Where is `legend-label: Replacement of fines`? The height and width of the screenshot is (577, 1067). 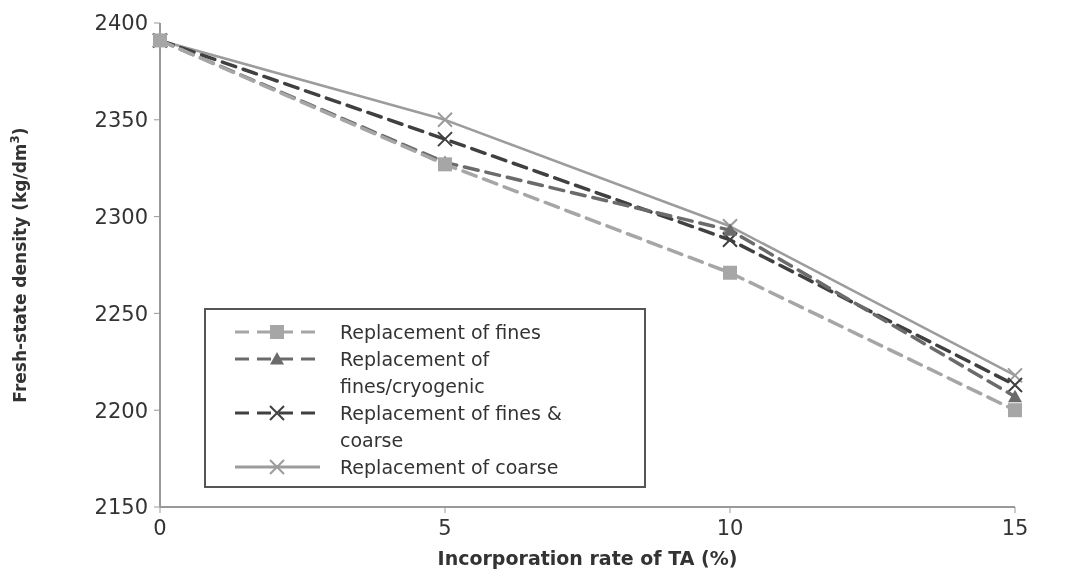 legend-label: Replacement of fines is located at coordinates (440, 331).